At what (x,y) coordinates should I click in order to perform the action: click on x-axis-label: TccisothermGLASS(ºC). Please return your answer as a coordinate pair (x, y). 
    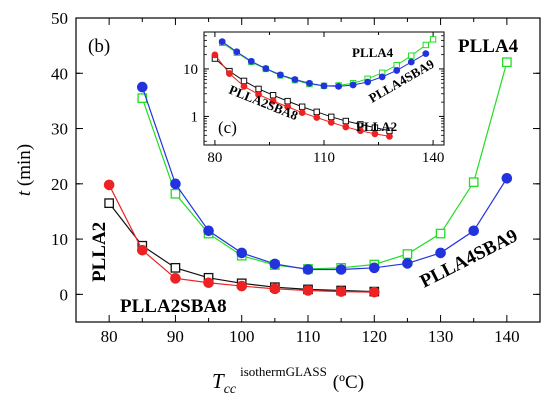
    Looking at the image, I should click on (288, 380).